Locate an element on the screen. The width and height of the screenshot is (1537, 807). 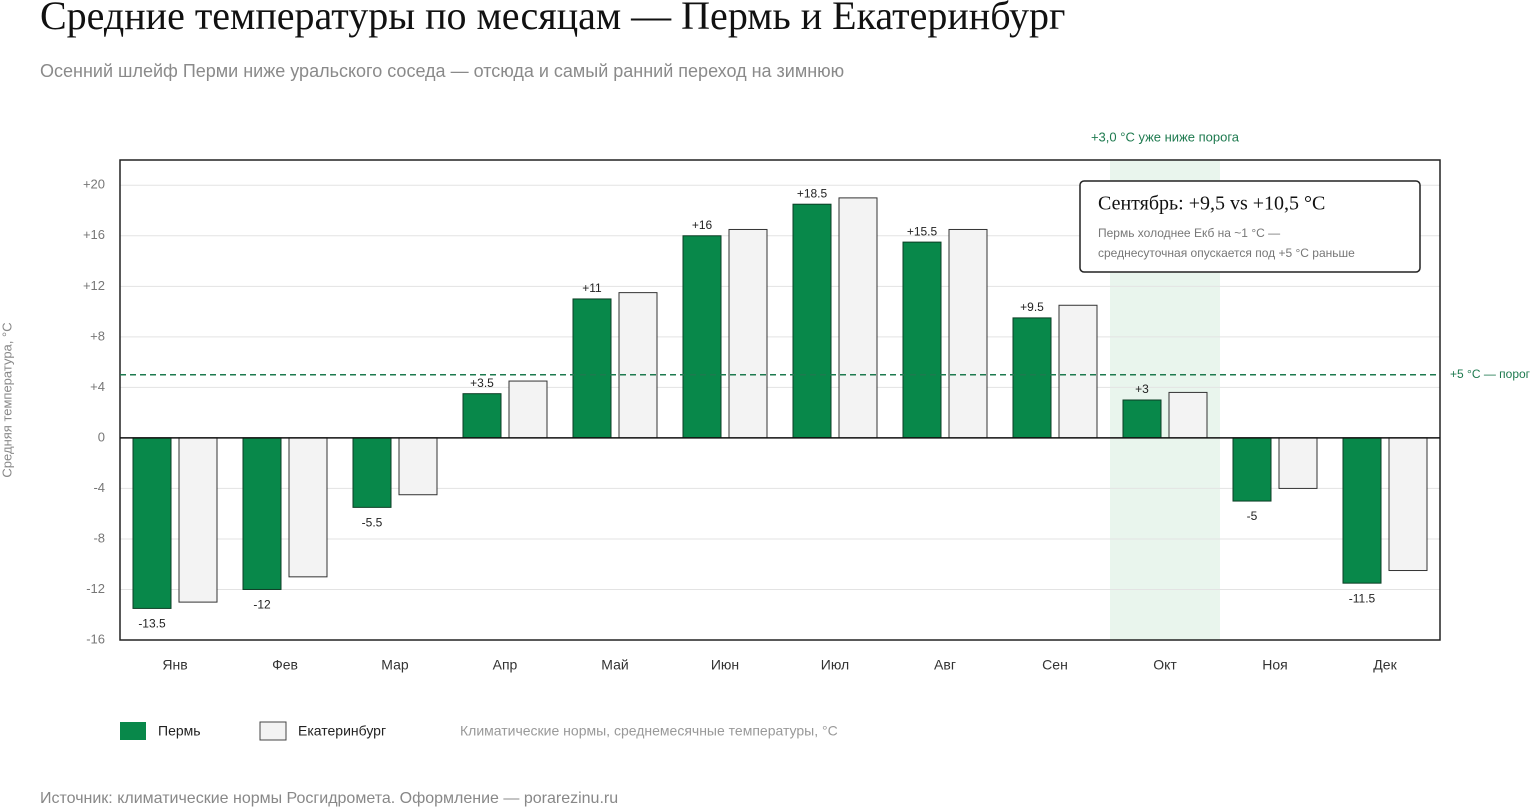
y-tick-label: +20 is located at coordinates (94, 184).